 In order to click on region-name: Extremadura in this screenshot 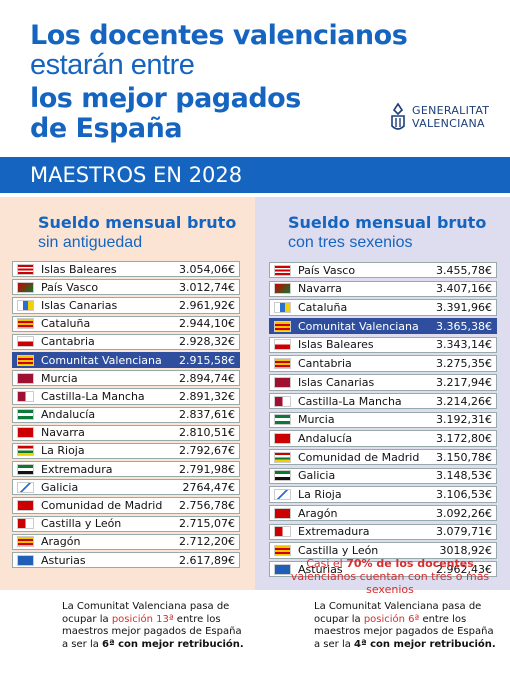, I will do `click(77, 469)`.